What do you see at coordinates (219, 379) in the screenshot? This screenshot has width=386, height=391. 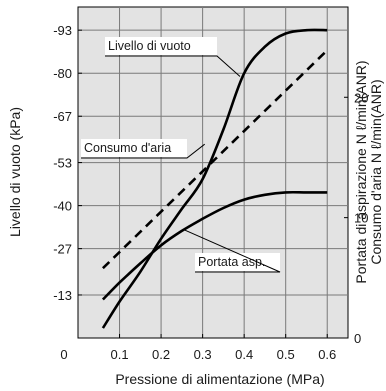 I see `x-axis-label: Pressione di alimentazione (MPa)` at bounding box center [219, 379].